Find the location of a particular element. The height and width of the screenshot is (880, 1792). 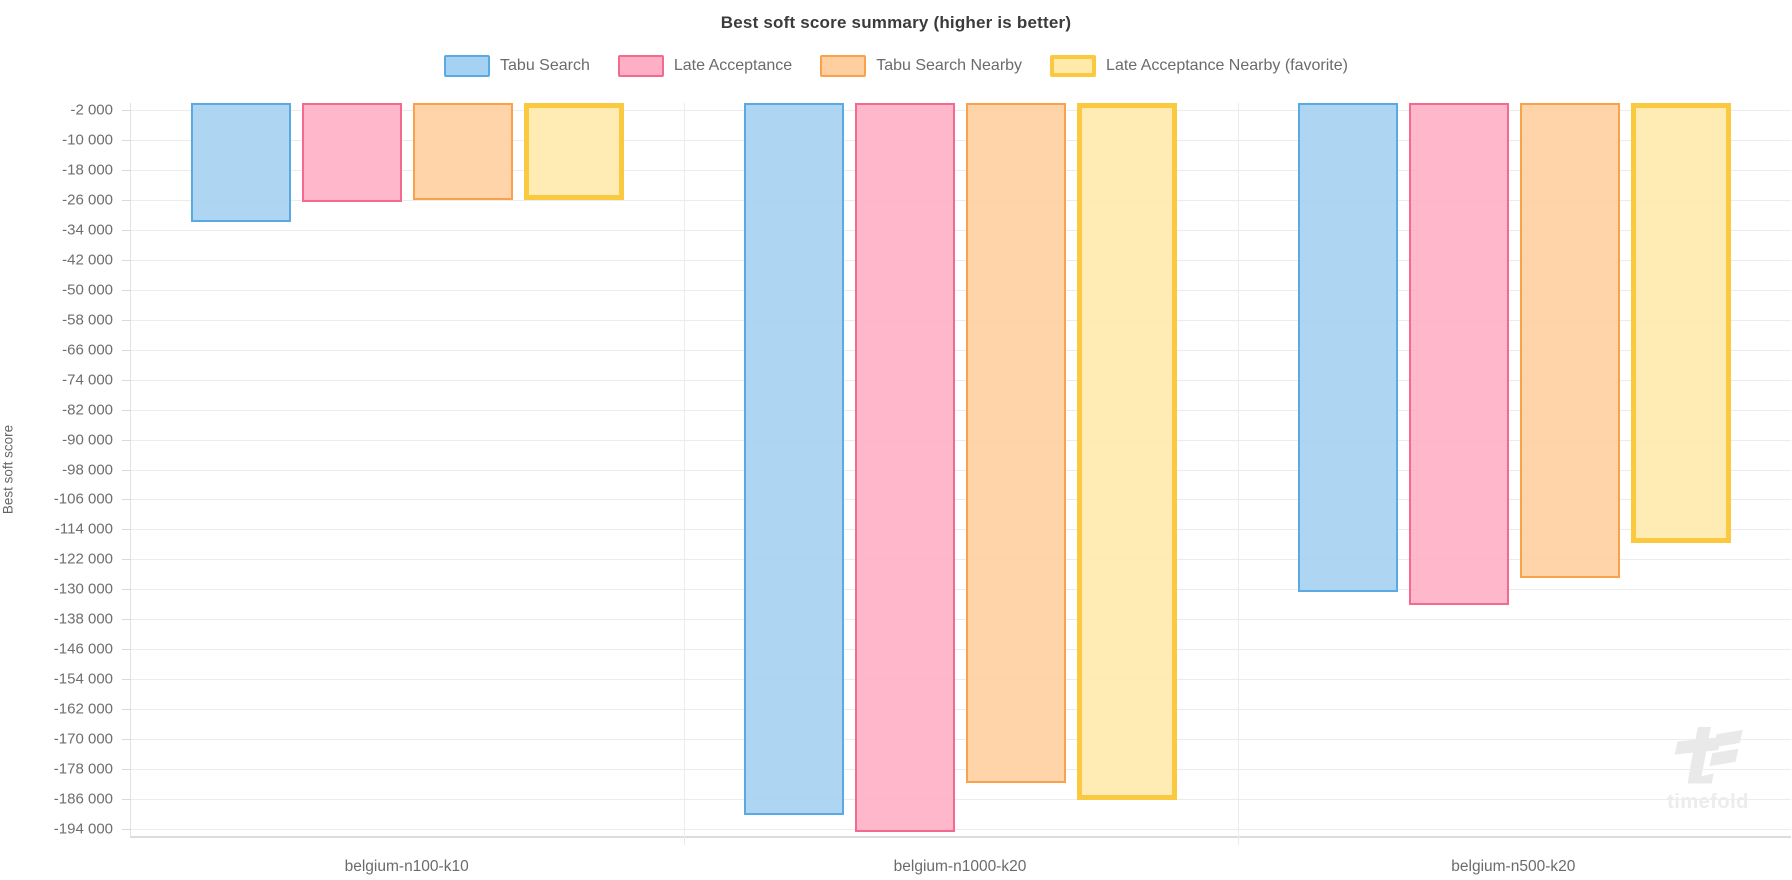

legend-item-late-acceptance: Late Acceptance is located at coordinates (705, 66).